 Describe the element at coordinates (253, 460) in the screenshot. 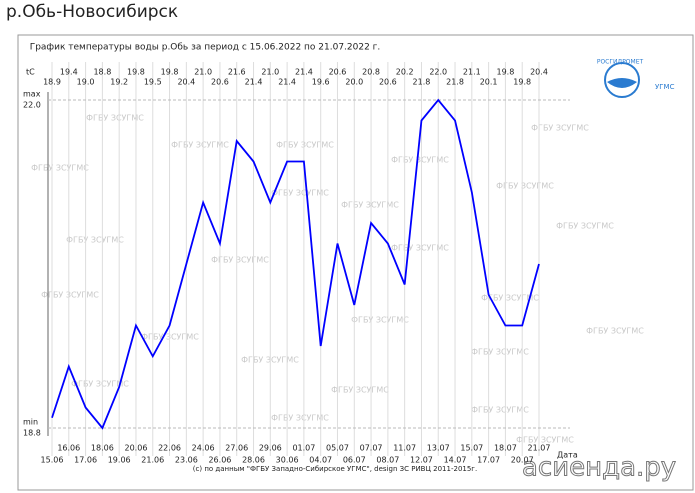

I see `x-tick-label: 28.06` at that location.